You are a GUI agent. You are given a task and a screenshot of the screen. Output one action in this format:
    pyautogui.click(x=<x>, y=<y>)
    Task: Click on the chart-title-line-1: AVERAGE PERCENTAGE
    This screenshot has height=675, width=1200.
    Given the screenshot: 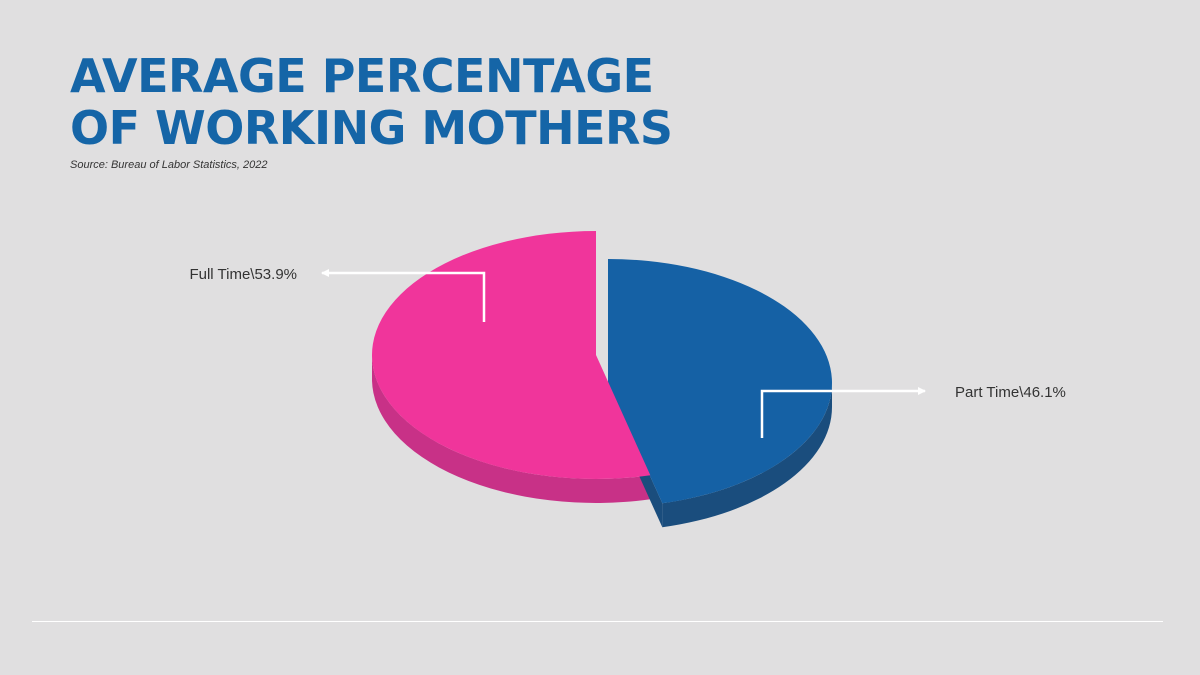 What is the action you would take?
    pyautogui.click(x=362, y=76)
    